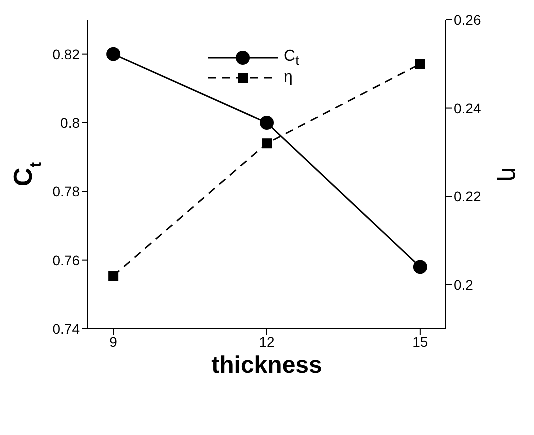 The height and width of the screenshot is (435, 534). What do you see at coordinates (288, 78) in the screenshot?
I see `legend-label: η` at bounding box center [288, 78].